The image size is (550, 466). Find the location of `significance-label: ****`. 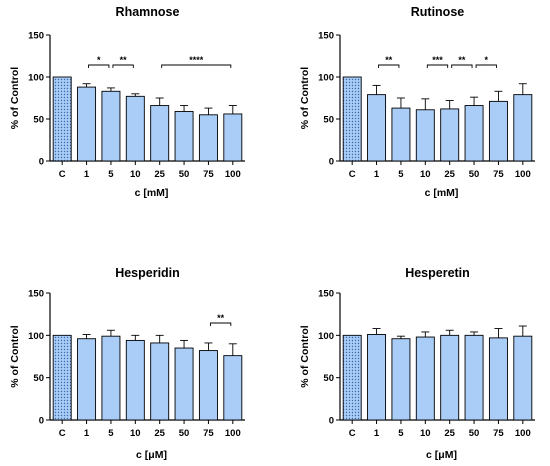

significance-label: **** is located at coordinates (196, 60).